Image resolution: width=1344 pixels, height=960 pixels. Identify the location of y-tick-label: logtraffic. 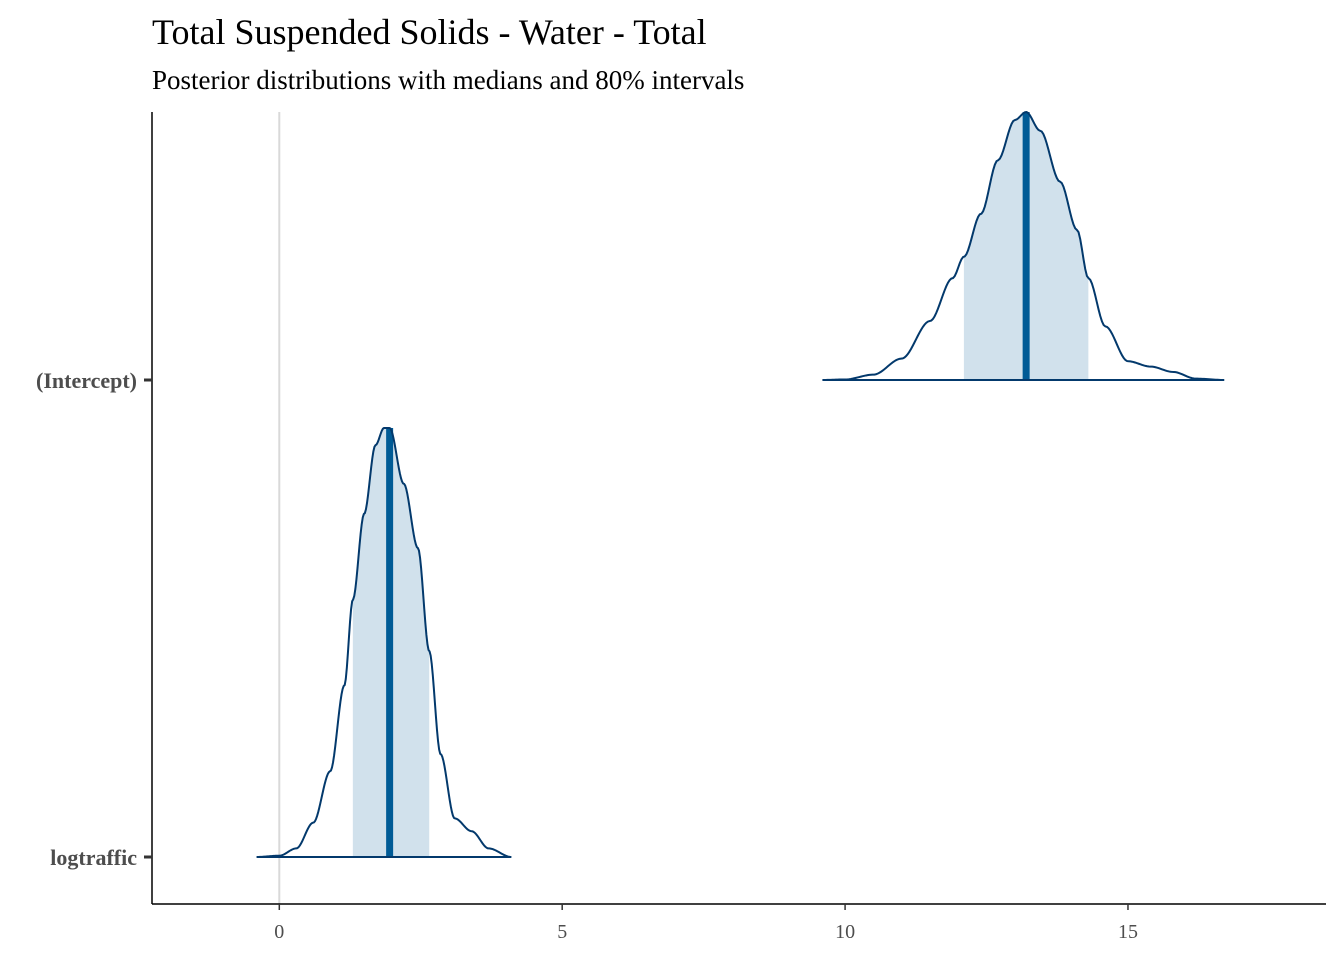
(93, 857).